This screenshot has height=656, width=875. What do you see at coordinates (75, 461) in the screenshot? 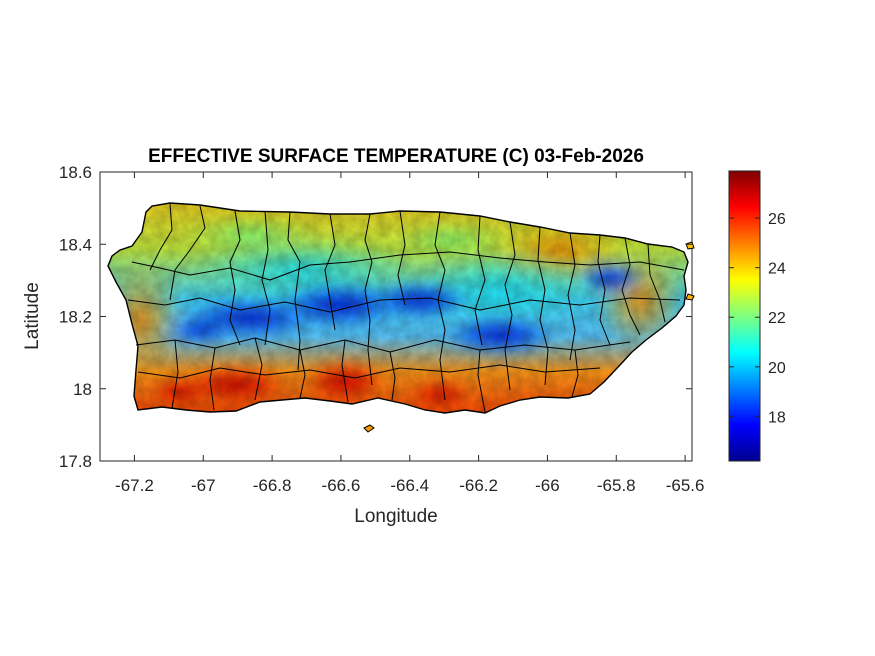
I see `y-tick-label: 17.8` at bounding box center [75, 461].